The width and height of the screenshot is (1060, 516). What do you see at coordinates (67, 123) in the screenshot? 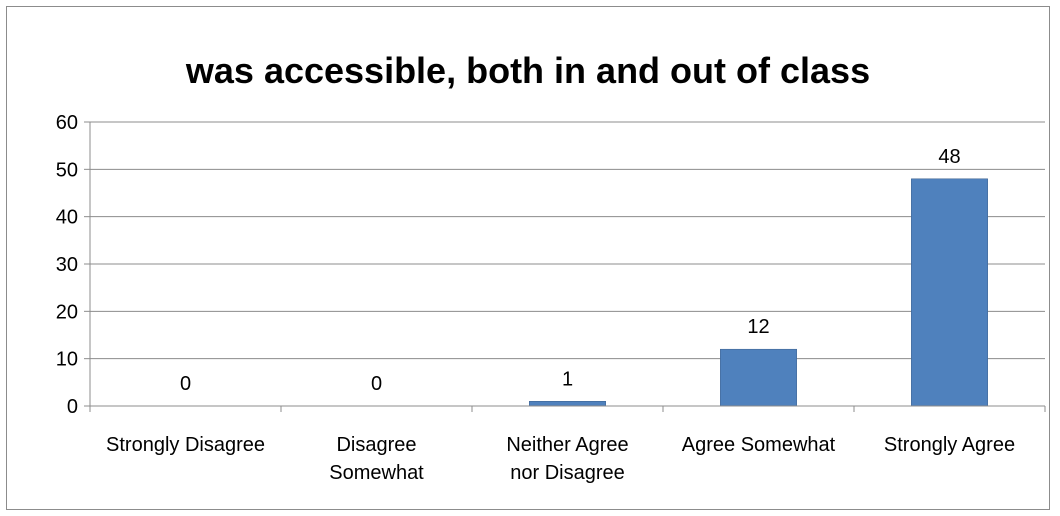
I see `y-tick-label: 60` at bounding box center [67, 123].